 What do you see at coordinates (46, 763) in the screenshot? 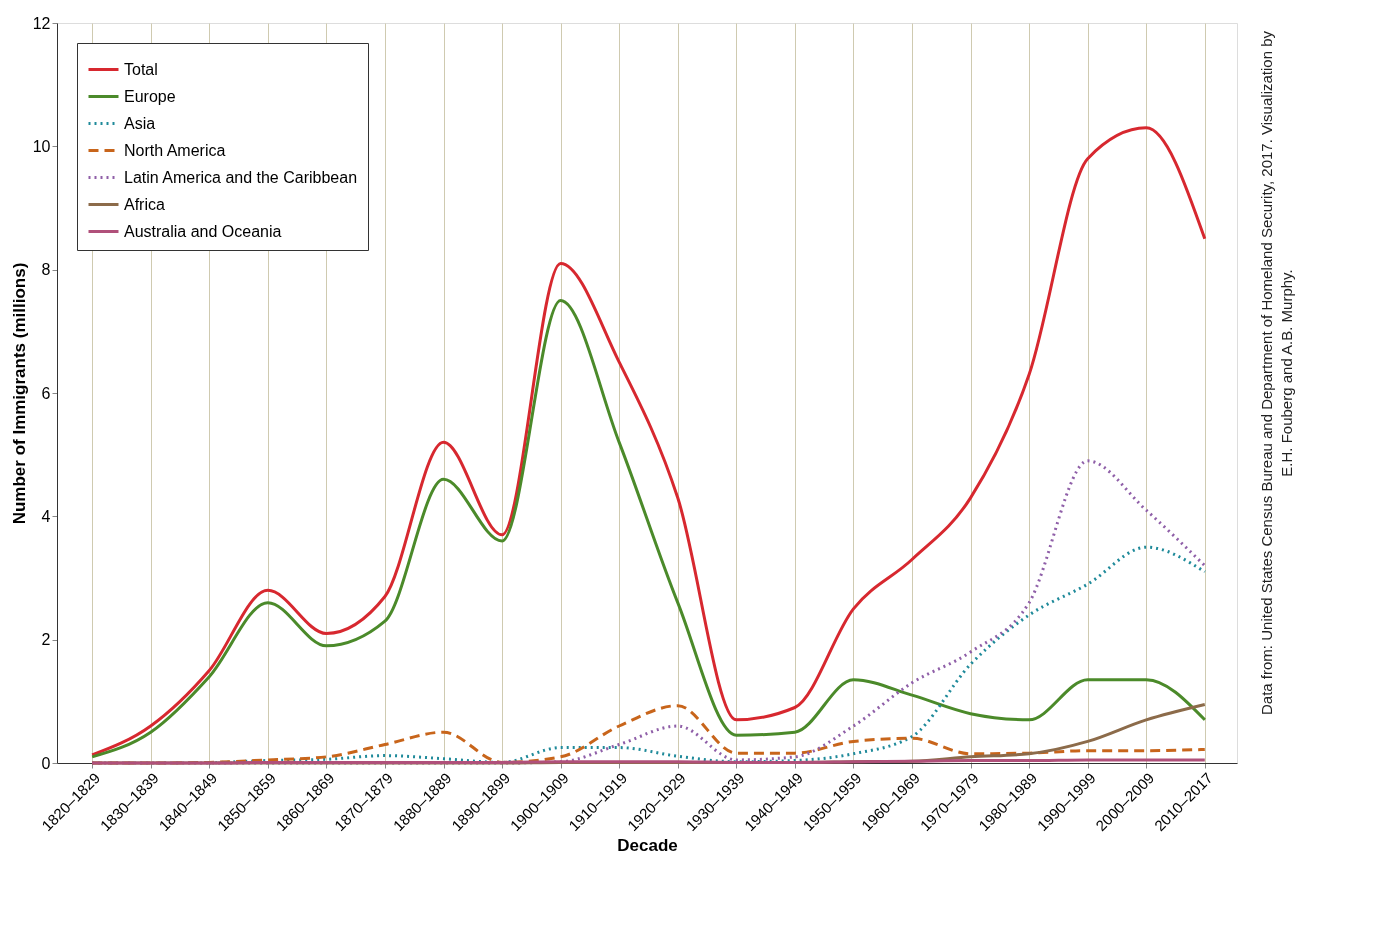
I see `y-tick-label: 0` at bounding box center [46, 763].